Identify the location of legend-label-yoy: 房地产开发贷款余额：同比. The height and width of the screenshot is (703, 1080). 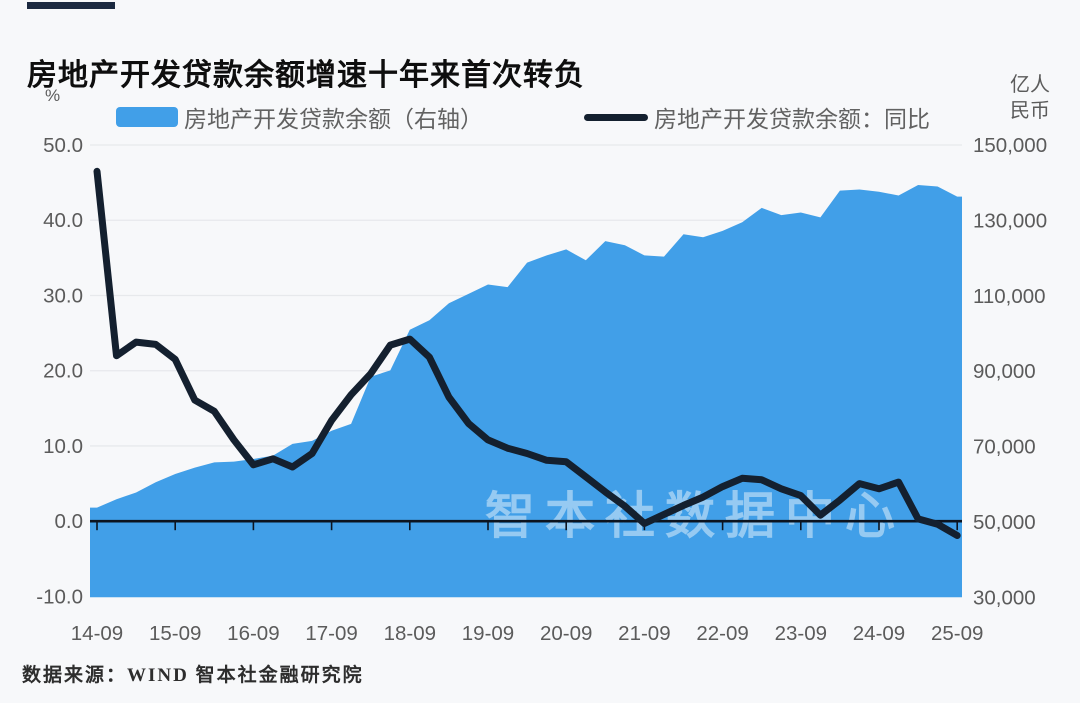
(792, 119).